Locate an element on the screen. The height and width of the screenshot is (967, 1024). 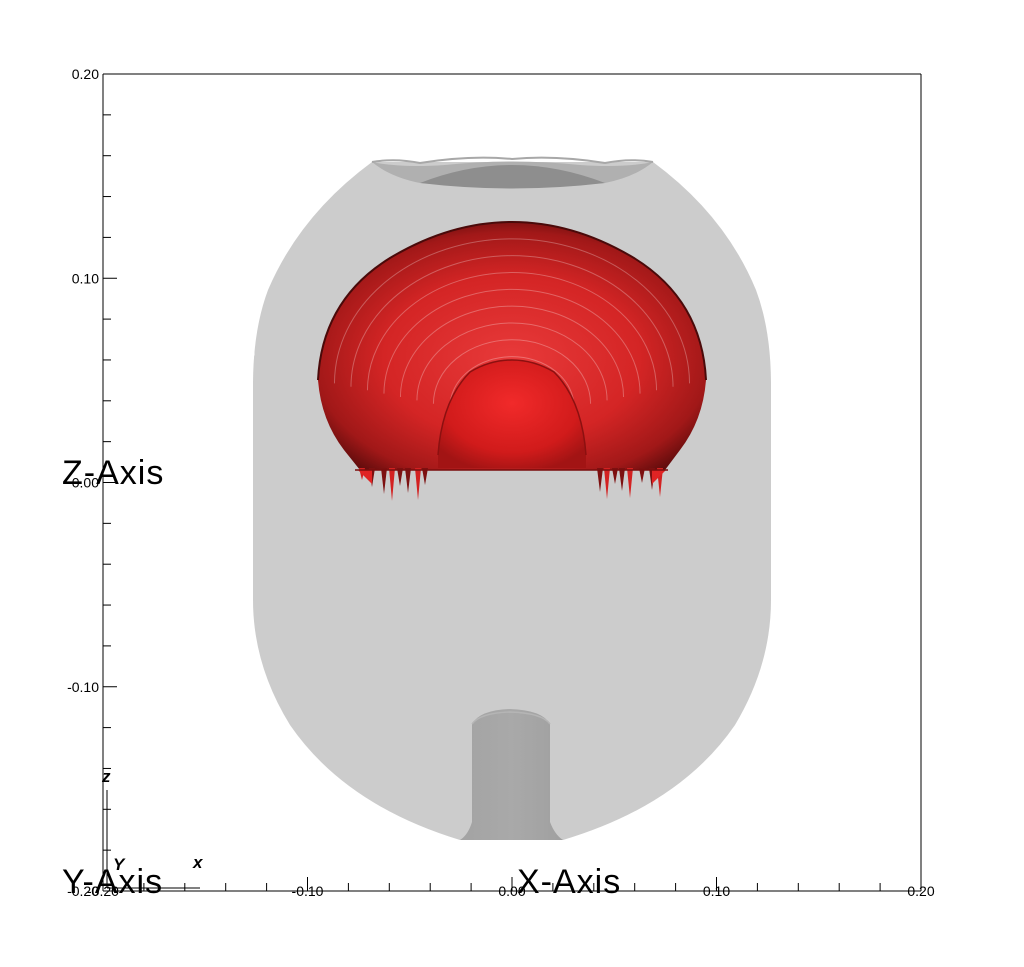
x-axis-tick-labels: -0.20 -0.10 0.00 0.10 0.20 is located at coordinates (511, 891).